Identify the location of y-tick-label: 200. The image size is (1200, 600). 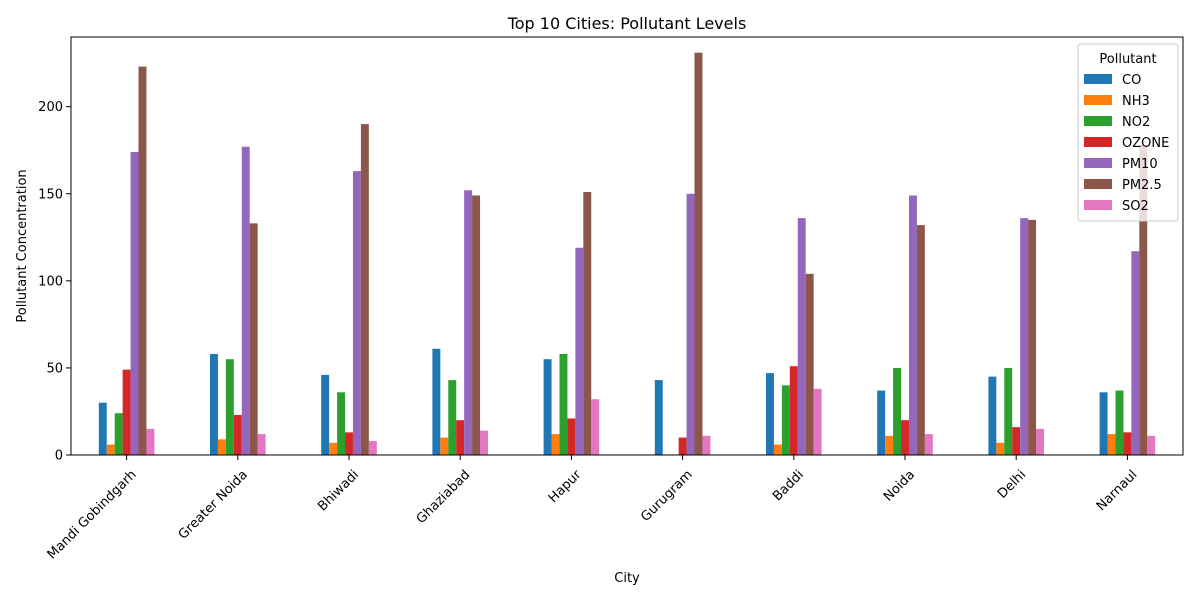
(50, 107).